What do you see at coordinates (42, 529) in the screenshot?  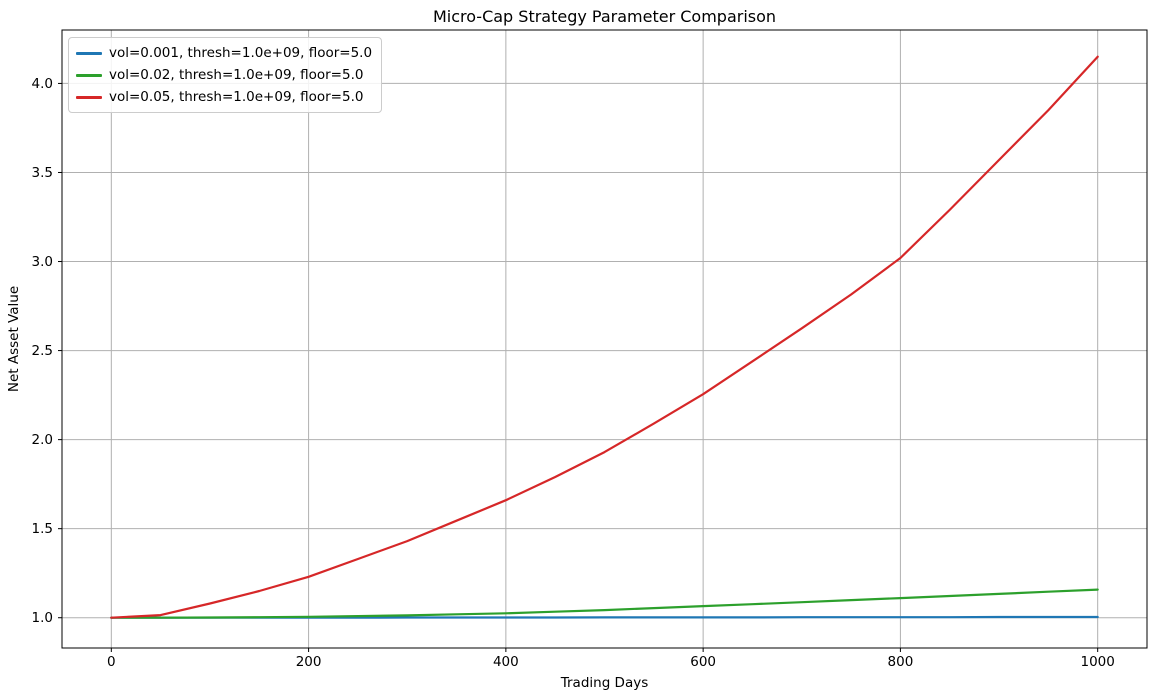 I see `y-tick-label: 1.5` at bounding box center [42, 529].